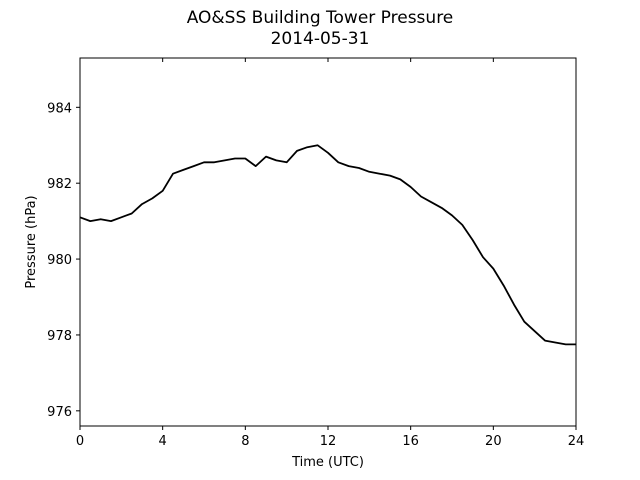 This screenshot has height=480, width=640. Describe the element at coordinates (59, 260) in the screenshot. I see `y-tick-label: 980` at that location.